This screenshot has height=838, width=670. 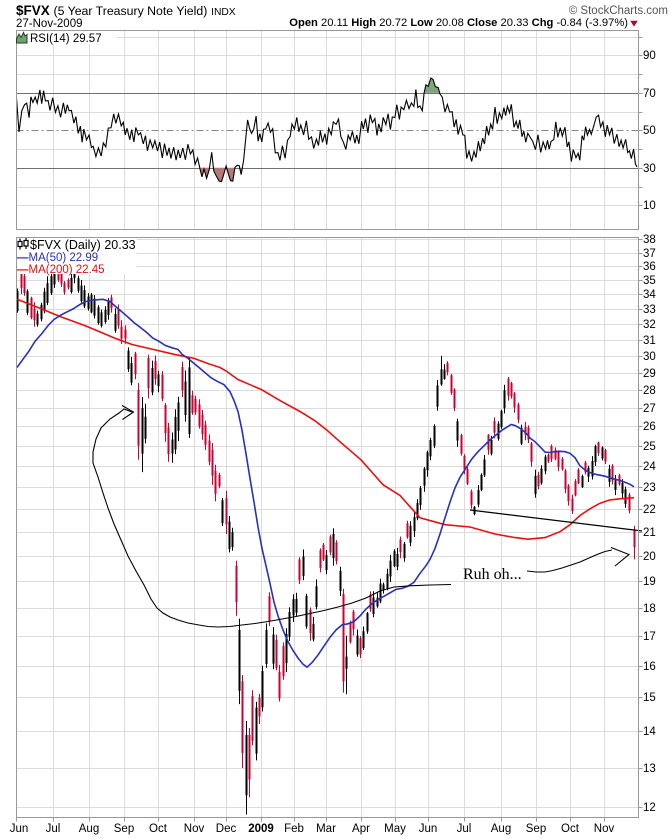 What do you see at coordinates (83, 245) in the screenshot?
I see `svg-text: $FVX (Daily) 20.33` at bounding box center [83, 245].